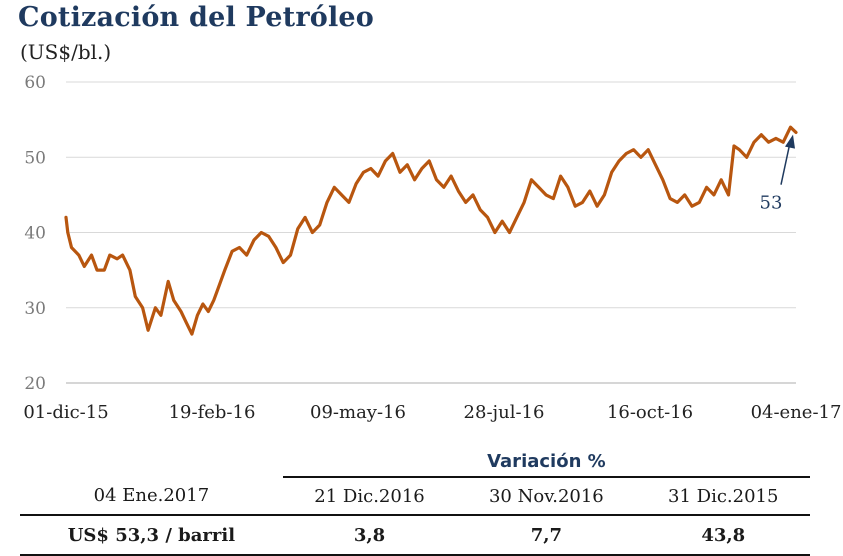 Image resolution: width=843 pixels, height=556 pixels. Describe the element at coordinates (790, 141) in the screenshot. I see `annotation-arrowhead` at that location.